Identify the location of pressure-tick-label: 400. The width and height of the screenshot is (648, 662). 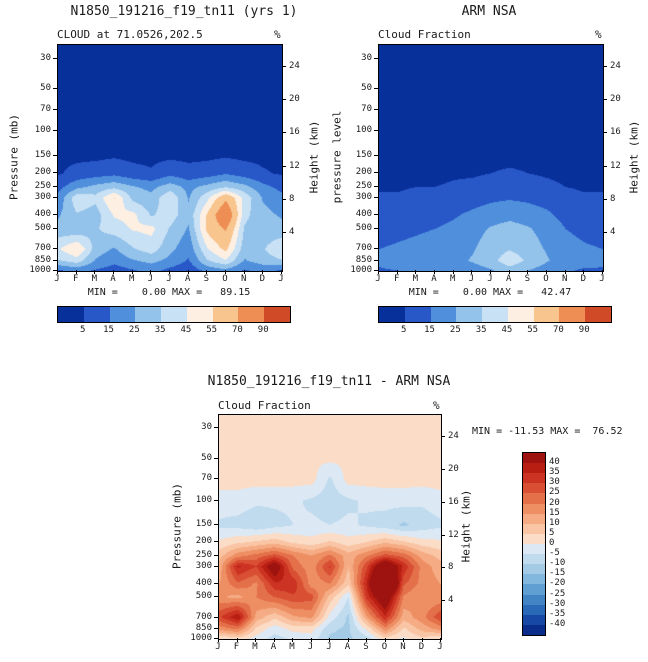
(363, 214).